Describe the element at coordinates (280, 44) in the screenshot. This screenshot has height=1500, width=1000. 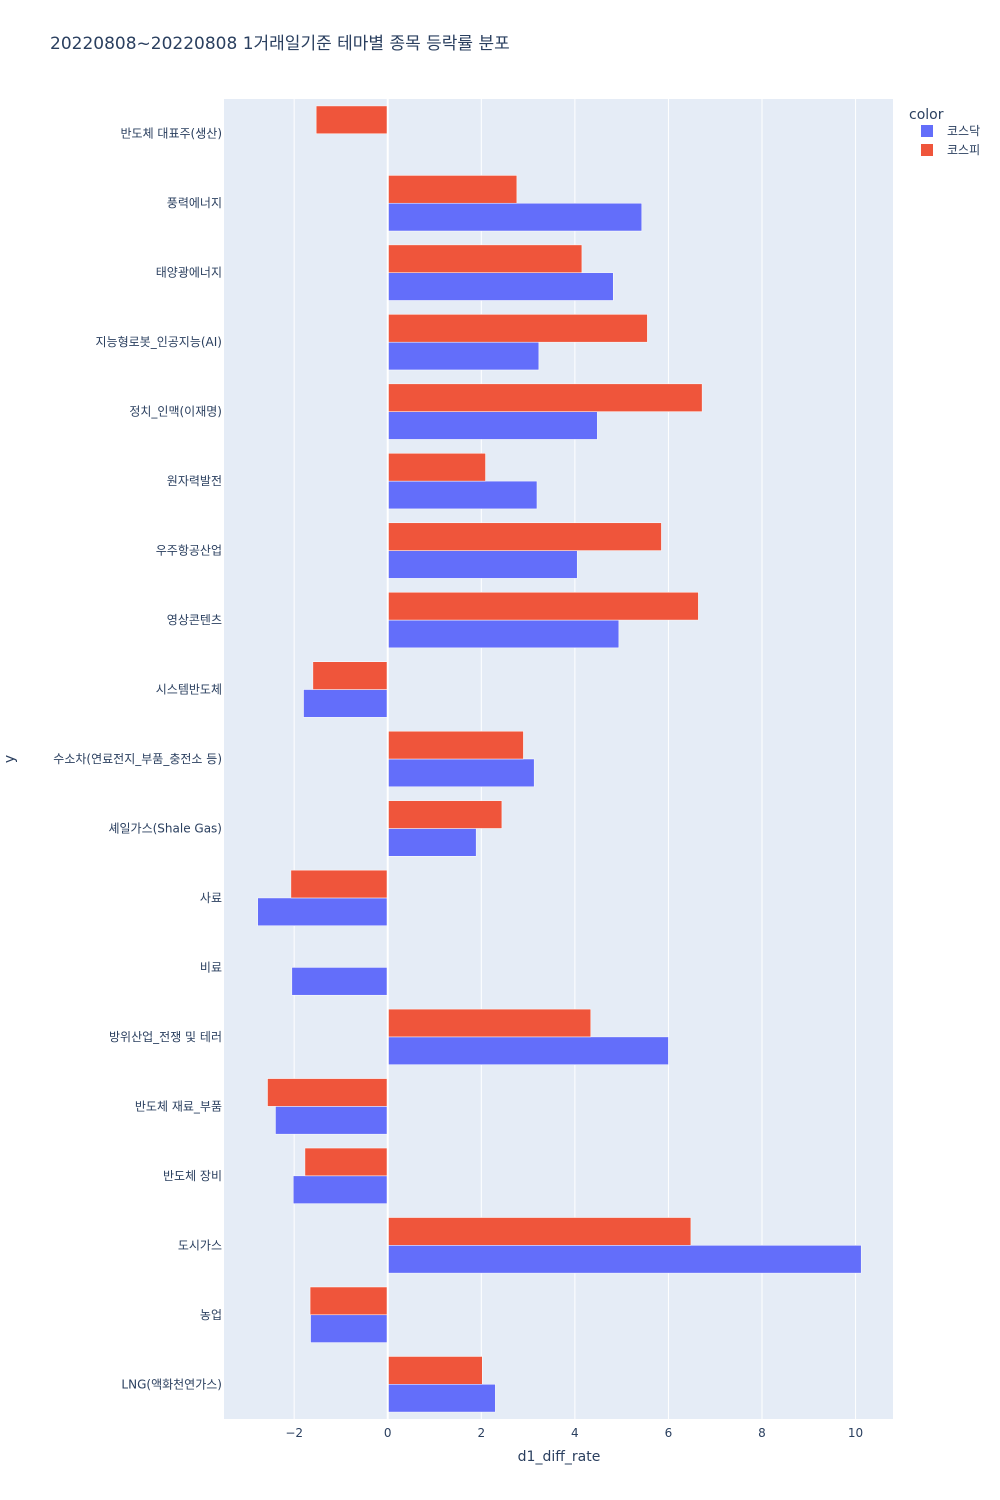
I see `chart-title: 20220808~20220808 1거래일기준 테마별 종목 등락률 분포` at that location.